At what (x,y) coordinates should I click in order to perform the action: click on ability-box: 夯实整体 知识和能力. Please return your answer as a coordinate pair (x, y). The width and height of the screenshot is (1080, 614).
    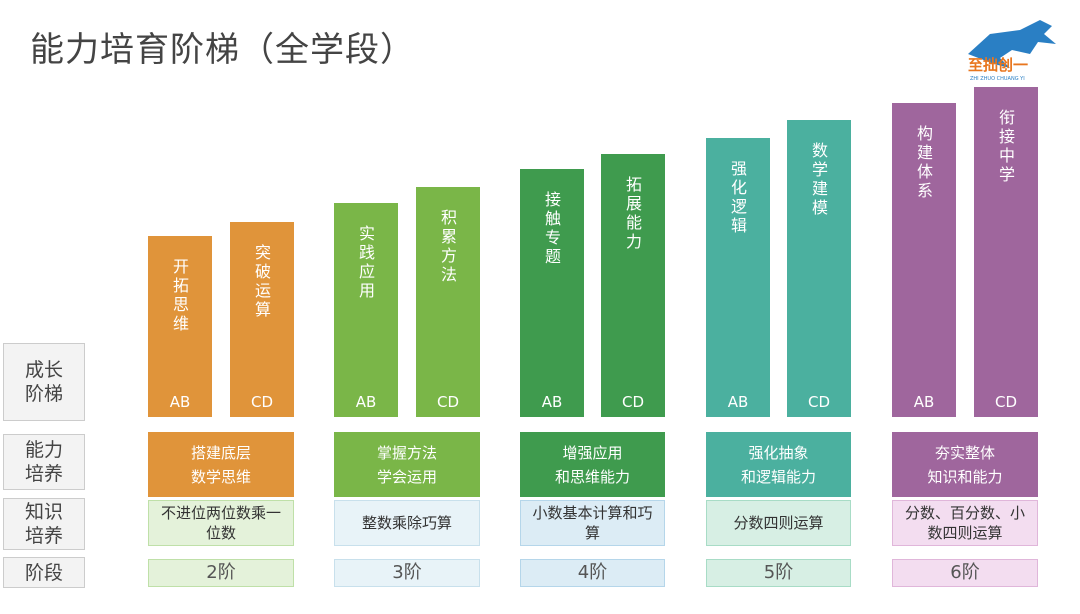
    Looking at the image, I should click on (965, 464).